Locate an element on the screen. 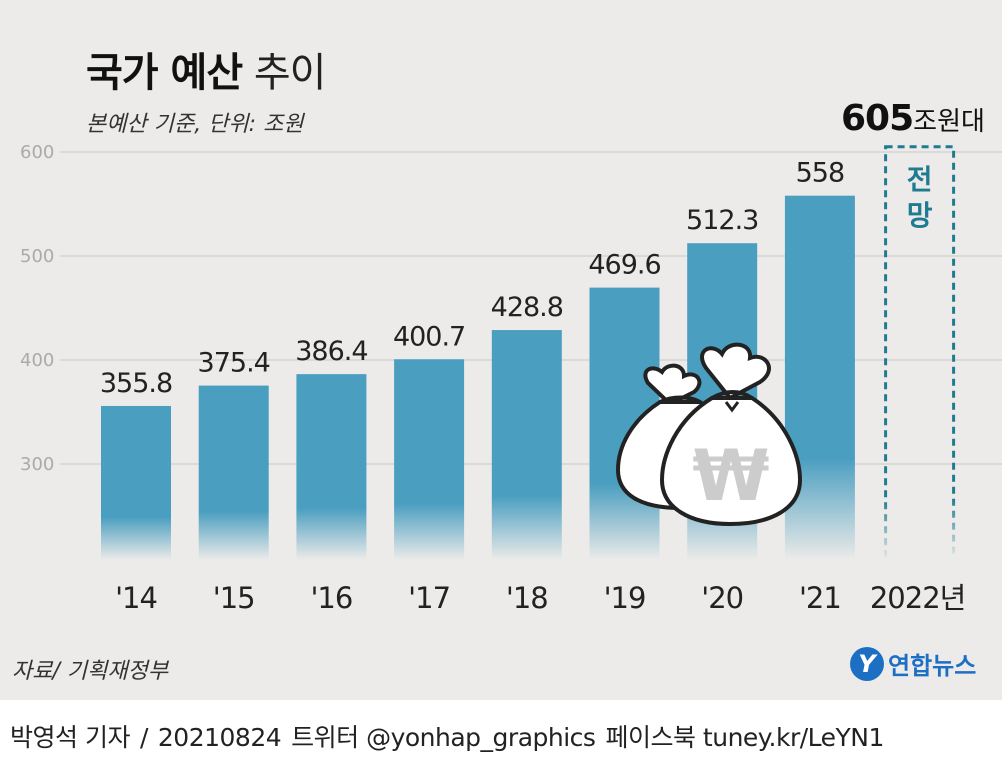  value-label: 428.8 is located at coordinates (527, 307).